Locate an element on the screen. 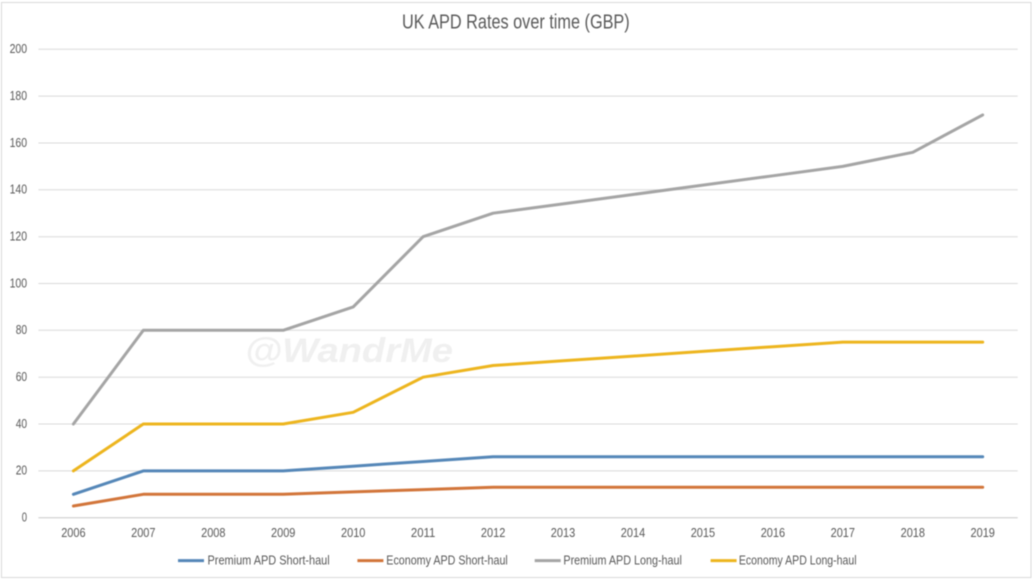 The height and width of the screenshot is (580, 1033). svg-text: 2017 is located at coordinates (843, 532).